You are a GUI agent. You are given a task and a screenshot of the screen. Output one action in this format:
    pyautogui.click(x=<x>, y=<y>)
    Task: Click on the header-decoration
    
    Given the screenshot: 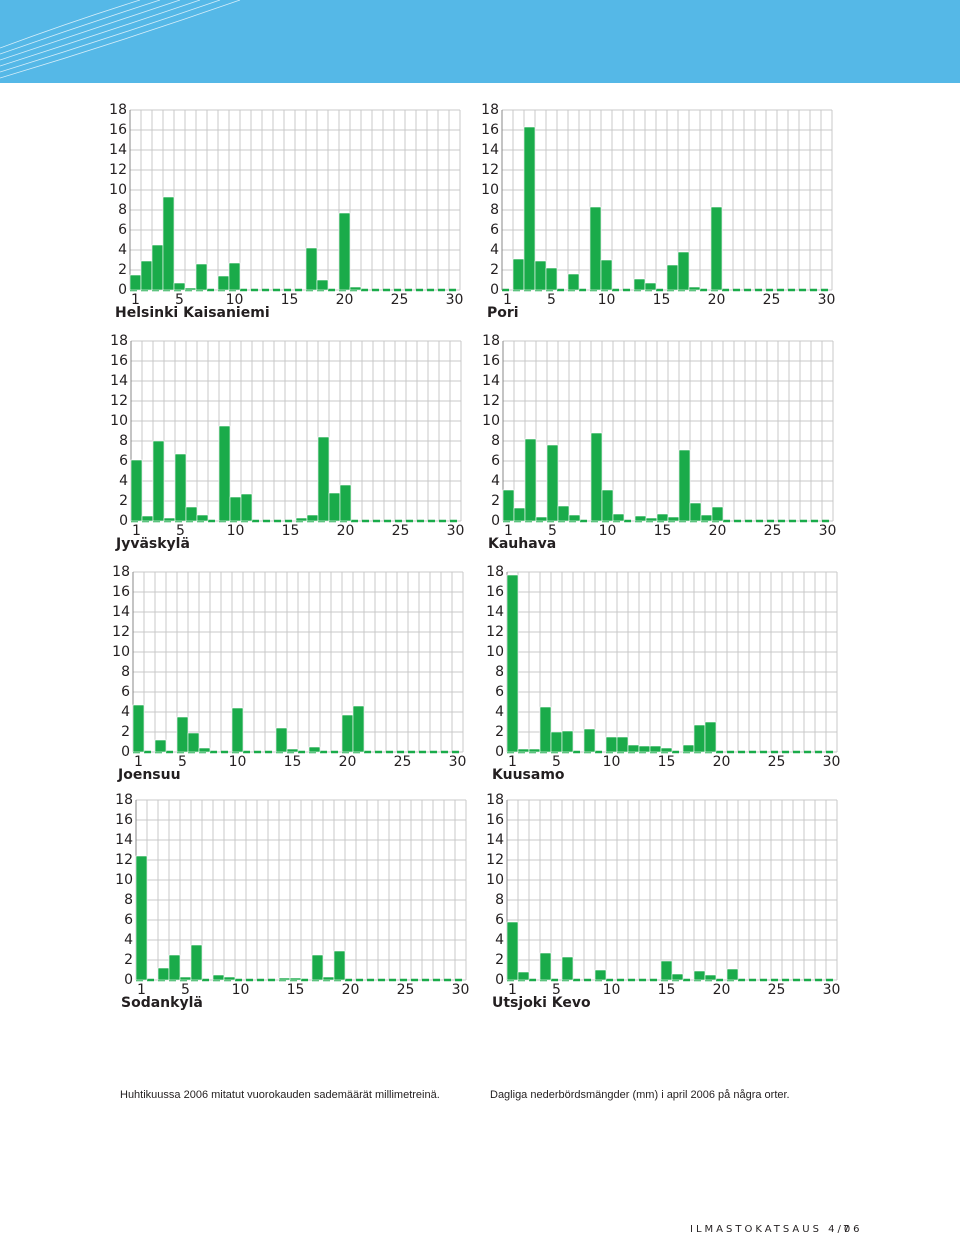 What is the action you would take?
    pyautogui.click(x=120, y=39)
    